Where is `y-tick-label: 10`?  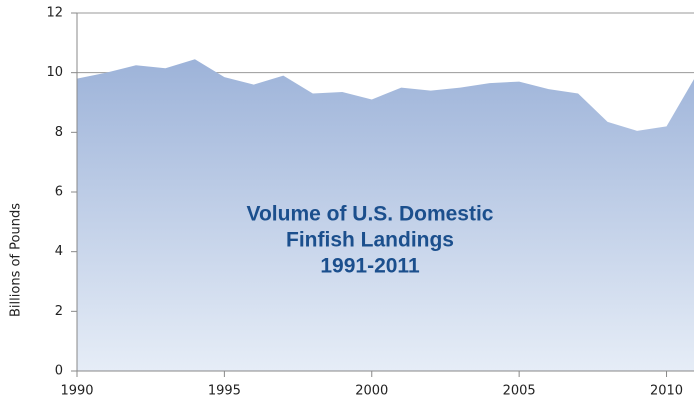 y-tick-label: 10 is located at coordinates (54, 72).